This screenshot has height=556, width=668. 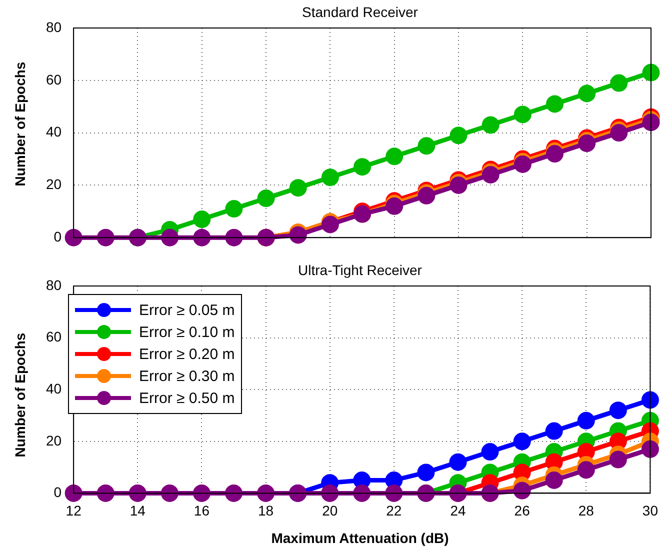 I want to click on legend-label: Error ≥ 0.30 m, so click(x=187, y=376).